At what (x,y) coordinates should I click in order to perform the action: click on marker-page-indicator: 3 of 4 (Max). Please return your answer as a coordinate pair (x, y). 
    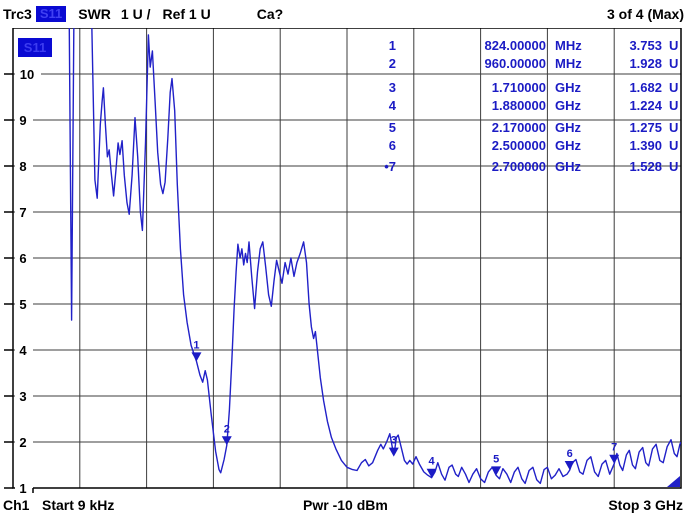
    Looking at the image, I should click on (645, 13).